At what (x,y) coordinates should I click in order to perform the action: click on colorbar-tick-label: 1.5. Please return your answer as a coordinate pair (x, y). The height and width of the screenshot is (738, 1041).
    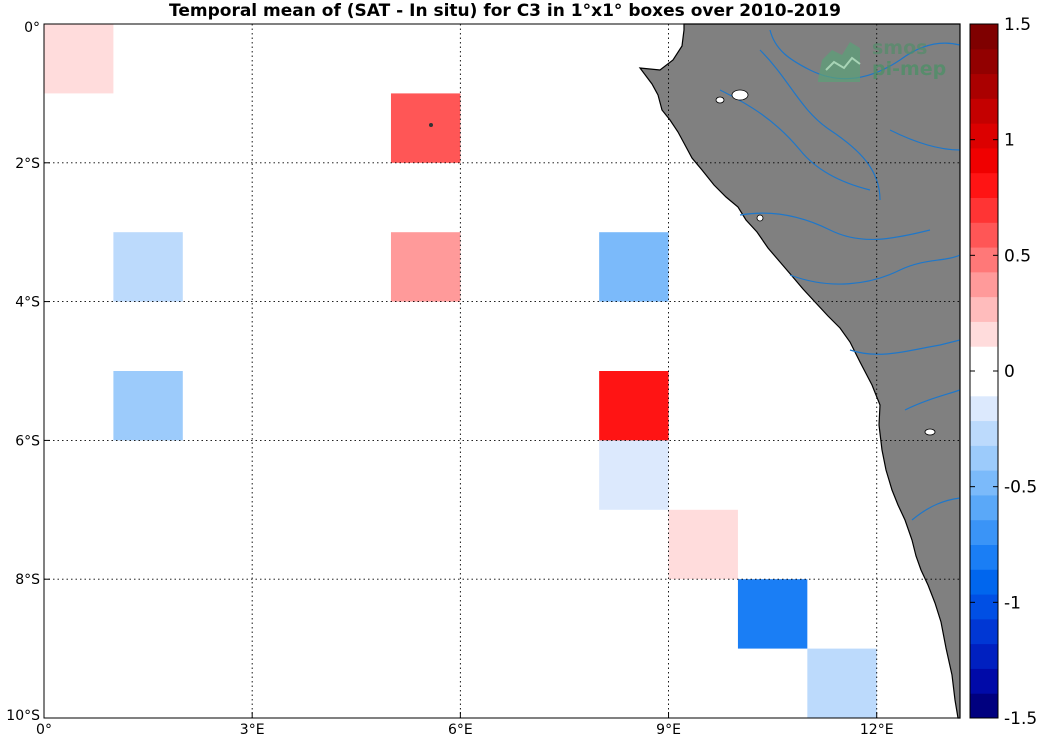
    Looking at the image, I should click on (1017, 25).